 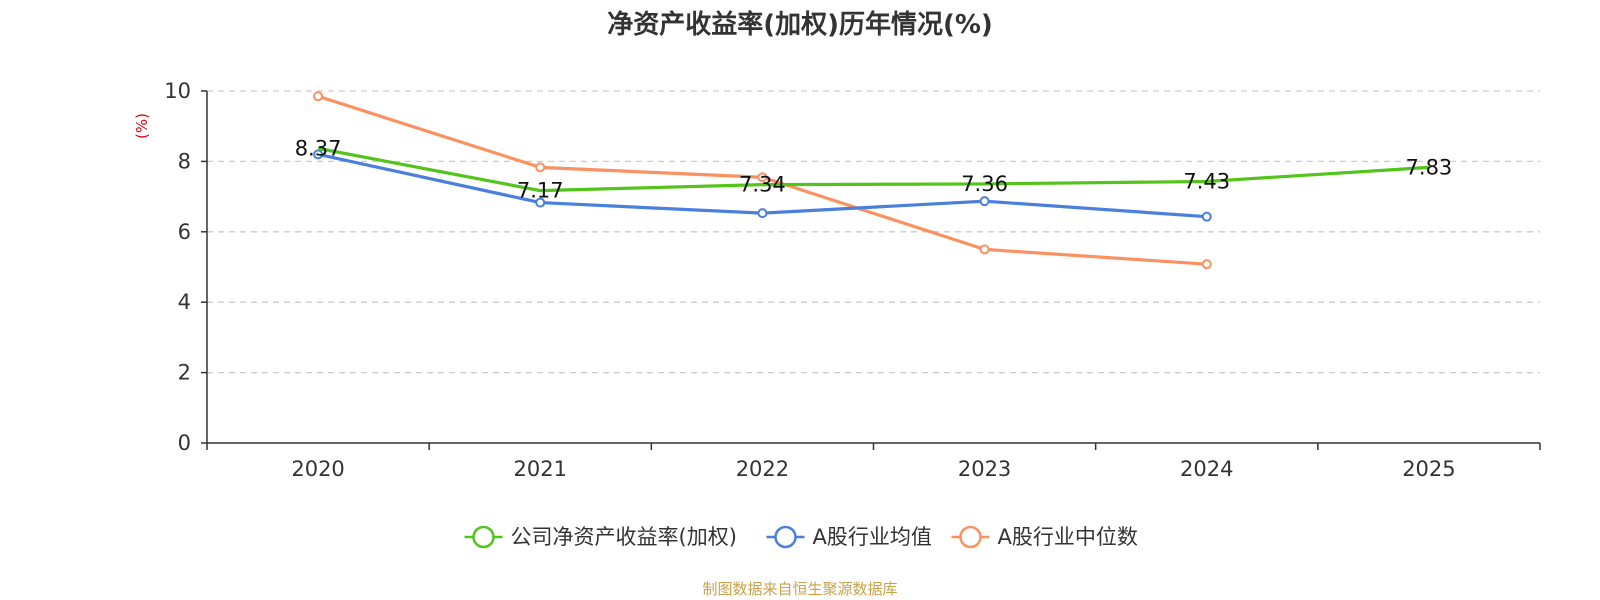 What do you see at coordinates (1206, 469) in the screenshot?
I see `x-tick-label: 2024` at bounding box center [1206, 469].